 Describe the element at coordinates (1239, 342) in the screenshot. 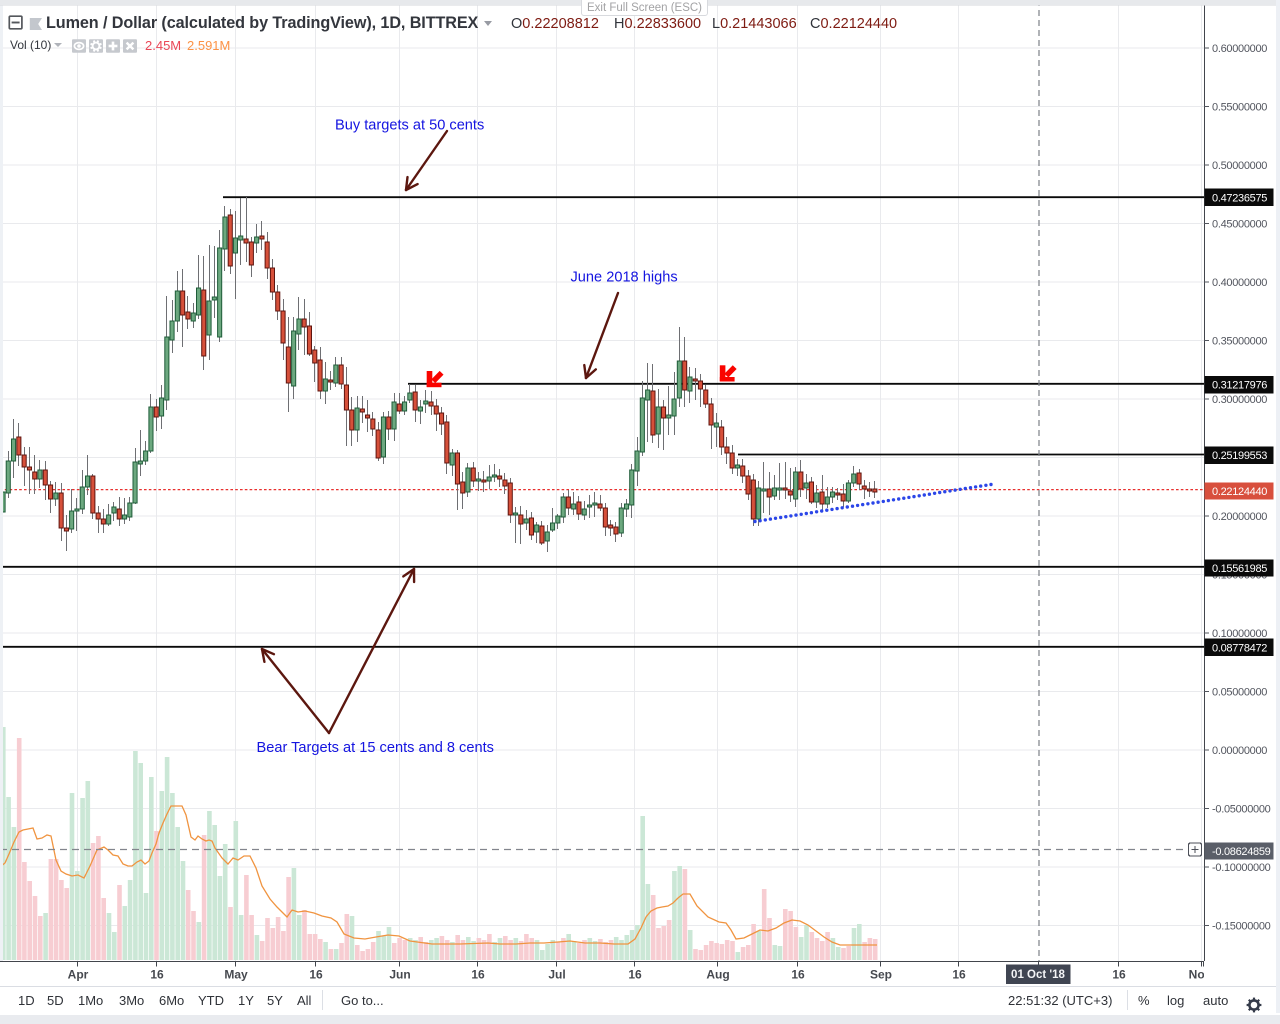

I see `svg-text: 0.35000000` at that location.